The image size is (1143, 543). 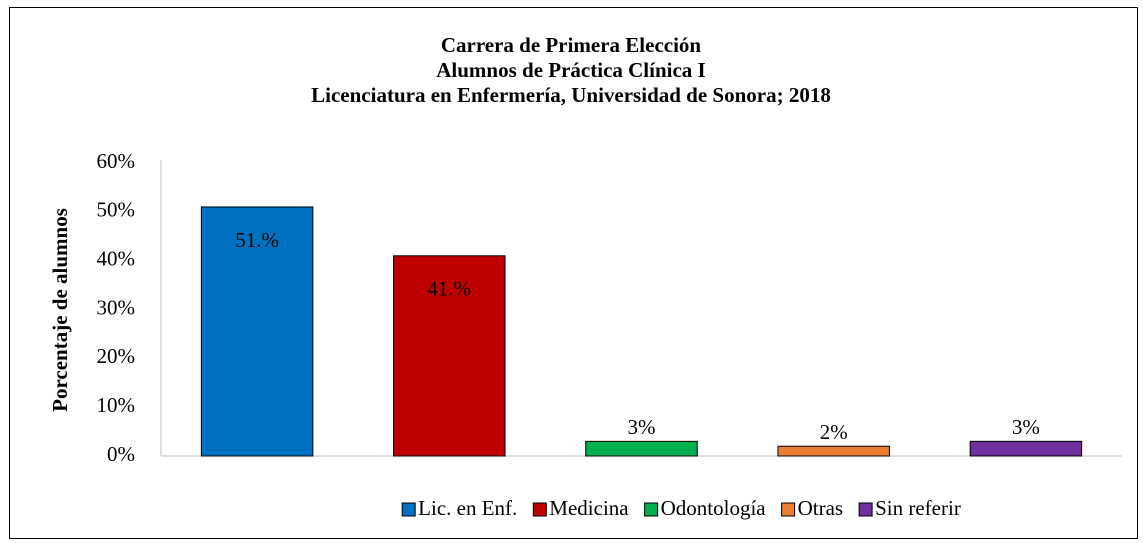 What do you see at coordinates (60, 310) in the screenshot?
I see `y-axis-title: Porcentaje de alumnos` at bounding box center [60, 310].